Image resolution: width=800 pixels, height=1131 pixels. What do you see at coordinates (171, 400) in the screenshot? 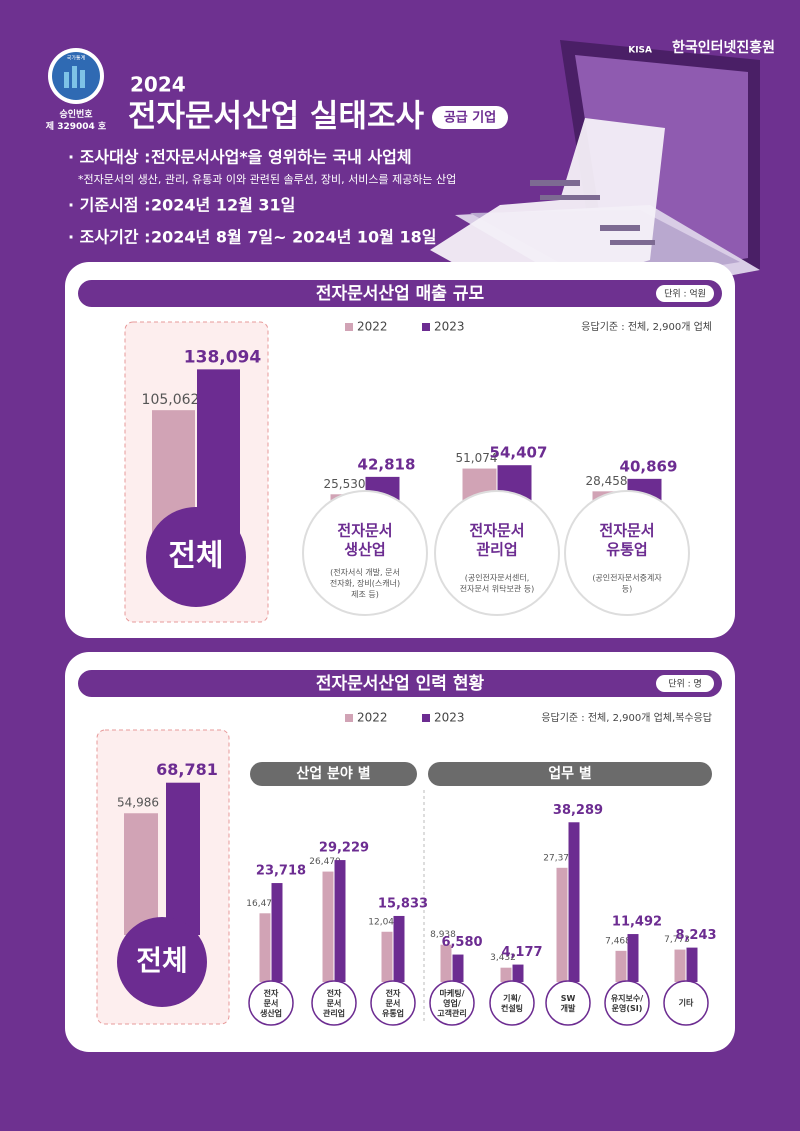
I see `value-label: 105,062` at bounding box center [171, 400].